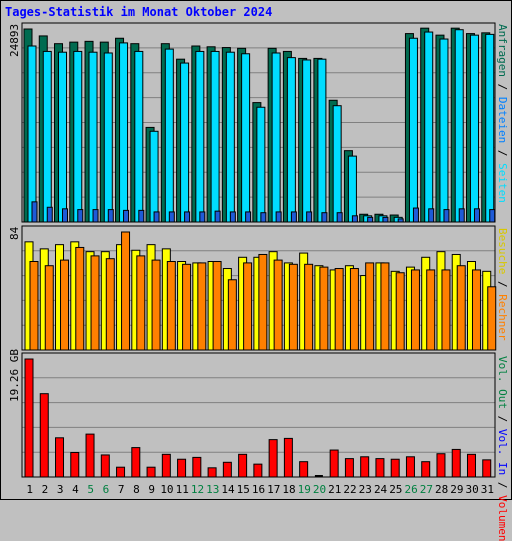  What do you see at coordinates (197, 489) in the screenshot?
I see `day-label-12: 12` at bounding box center [197, 489].